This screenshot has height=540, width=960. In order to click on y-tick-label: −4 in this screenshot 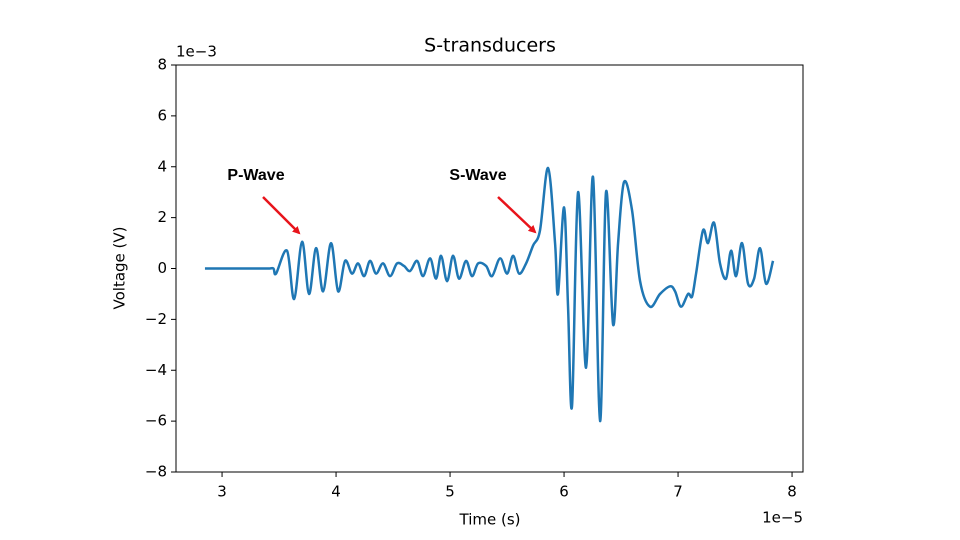, I will do `click(156, 370)`.